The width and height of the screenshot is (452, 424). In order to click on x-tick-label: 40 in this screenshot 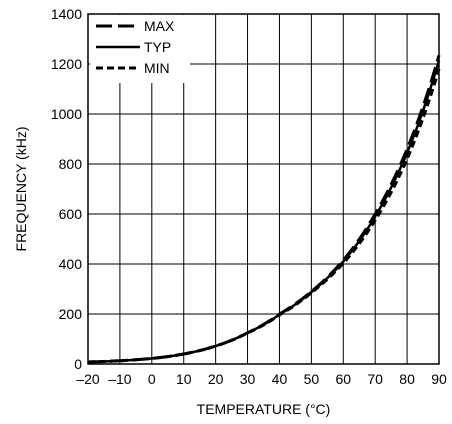, I will do `click(280, 379)`.